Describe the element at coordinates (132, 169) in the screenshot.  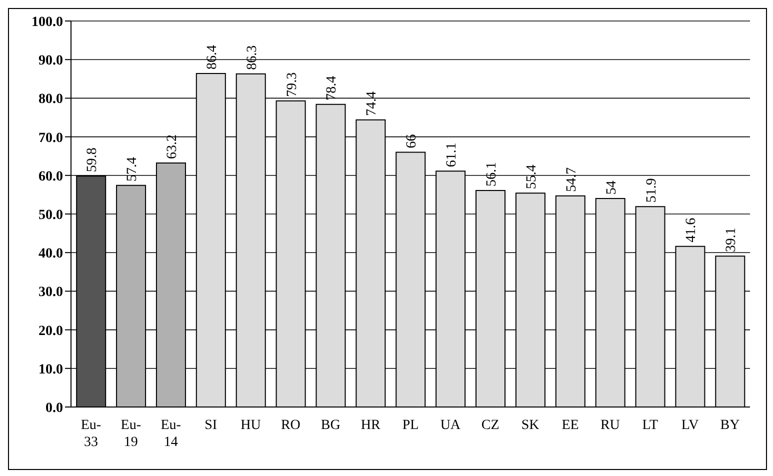
I see `data-label: 57.4` at that location.